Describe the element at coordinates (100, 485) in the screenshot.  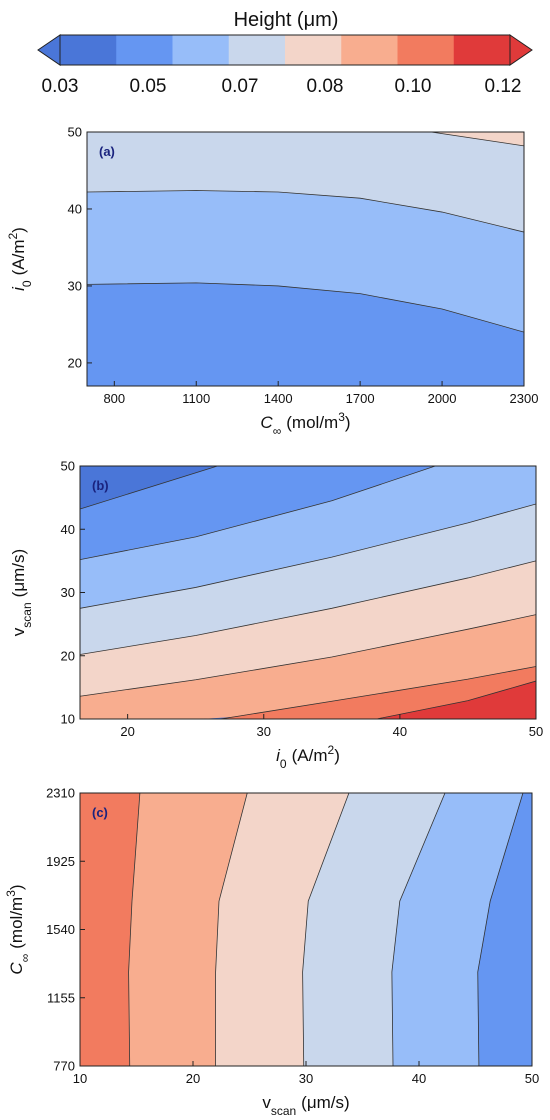
I see `panel-label: (b)` at that location.